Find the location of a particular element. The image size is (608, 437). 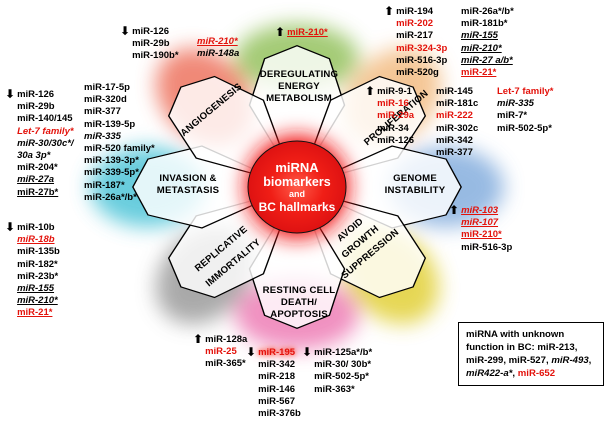

petal-label-genome-1: GENOME is located at coordinates (415, 178).